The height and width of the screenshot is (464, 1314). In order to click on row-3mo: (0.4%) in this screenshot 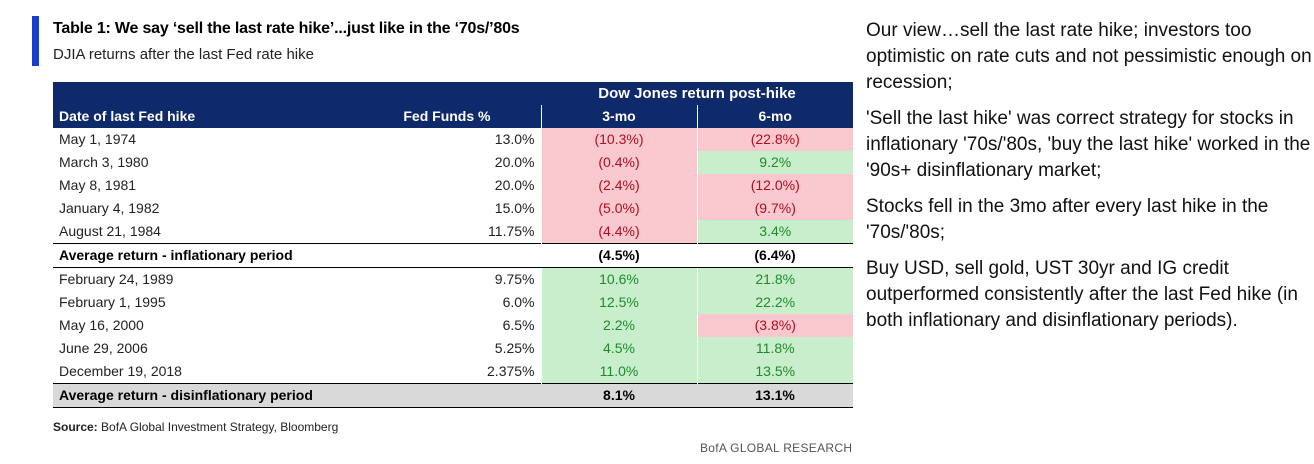, I will do `click(618, 162)`.